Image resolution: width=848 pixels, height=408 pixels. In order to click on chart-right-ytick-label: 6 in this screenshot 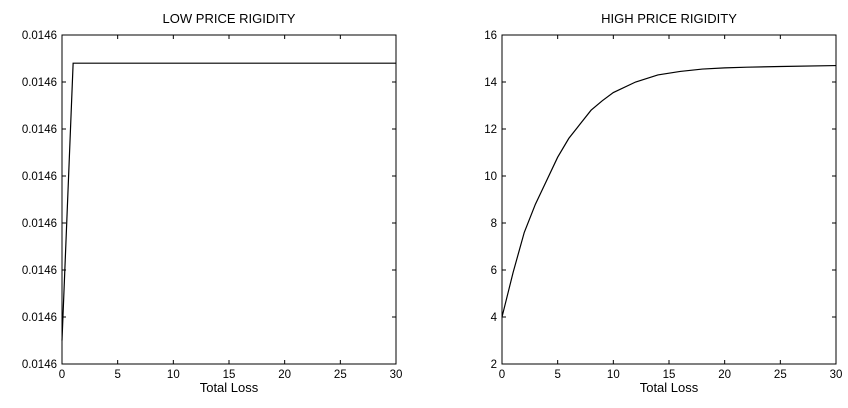, I will do `click(494, 271)`.